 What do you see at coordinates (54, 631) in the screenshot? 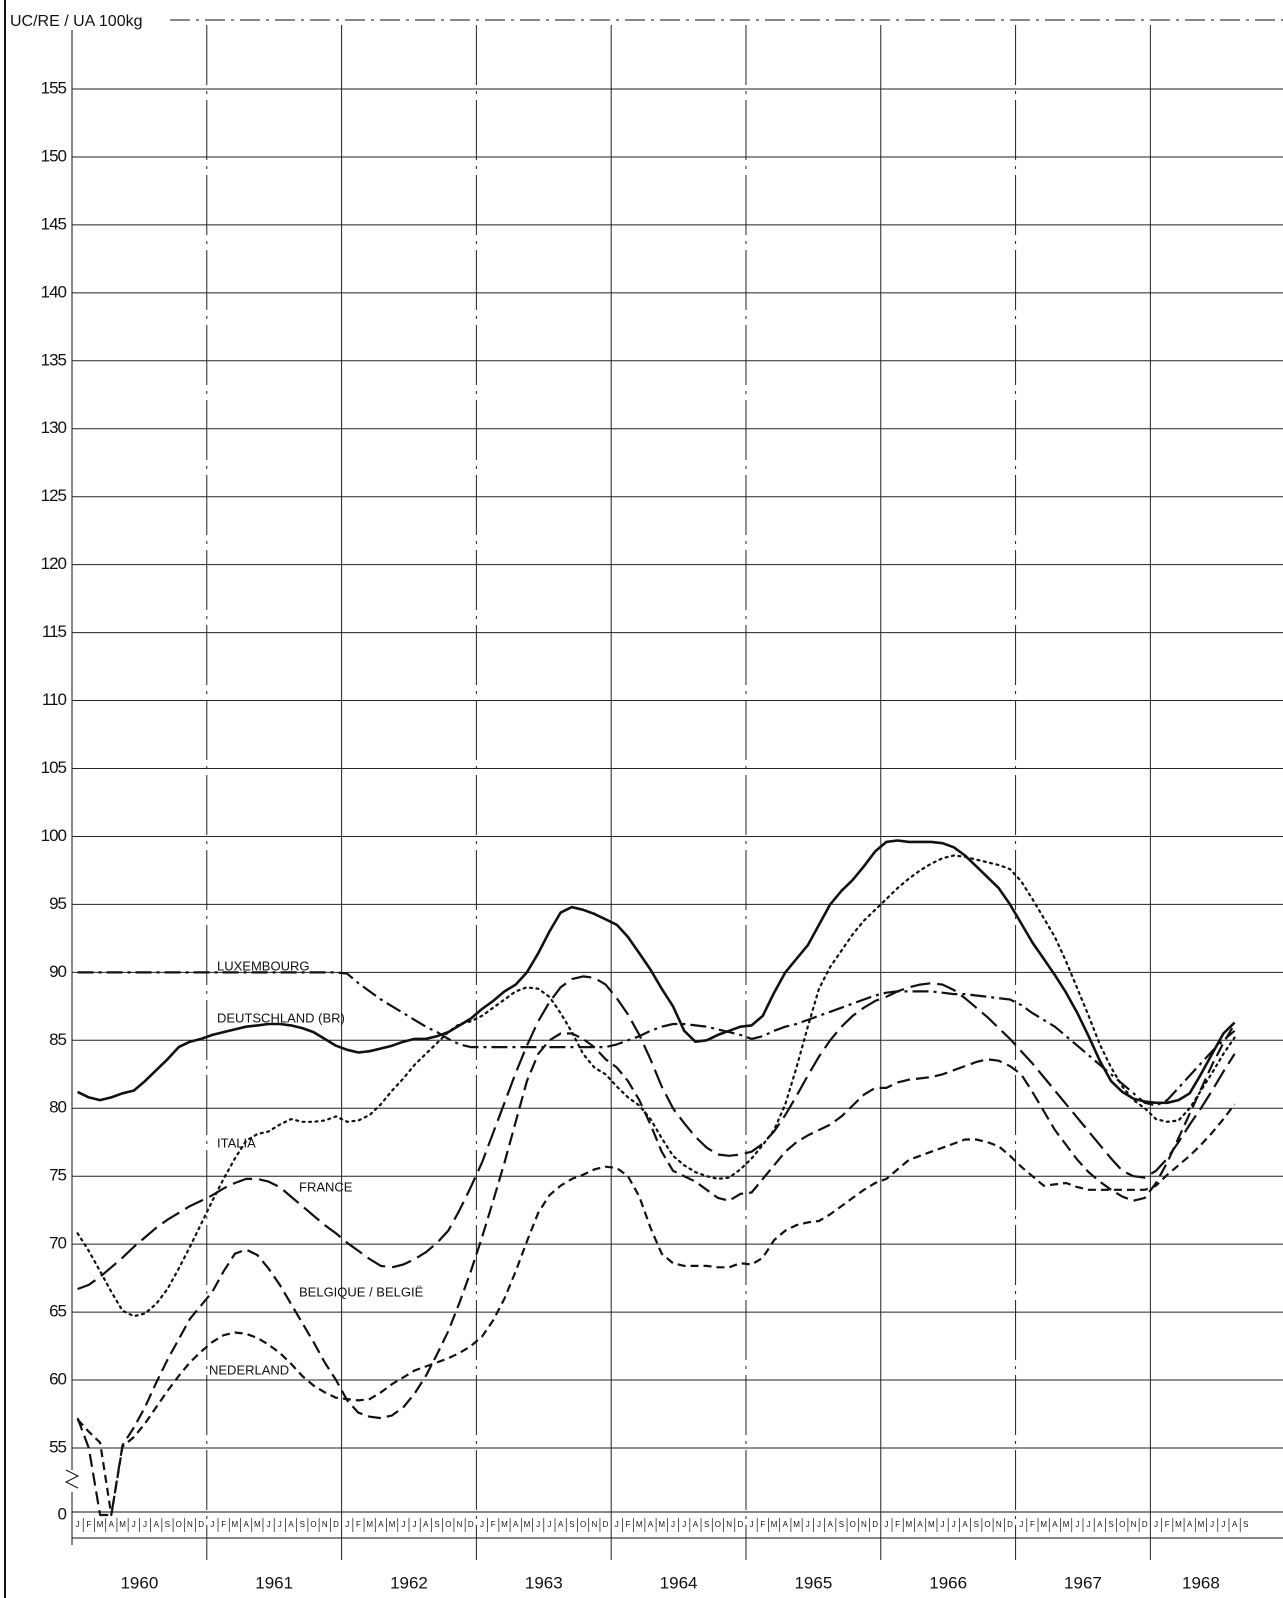
I see `y-tick-label: 115` at bounding box center [54, 631].